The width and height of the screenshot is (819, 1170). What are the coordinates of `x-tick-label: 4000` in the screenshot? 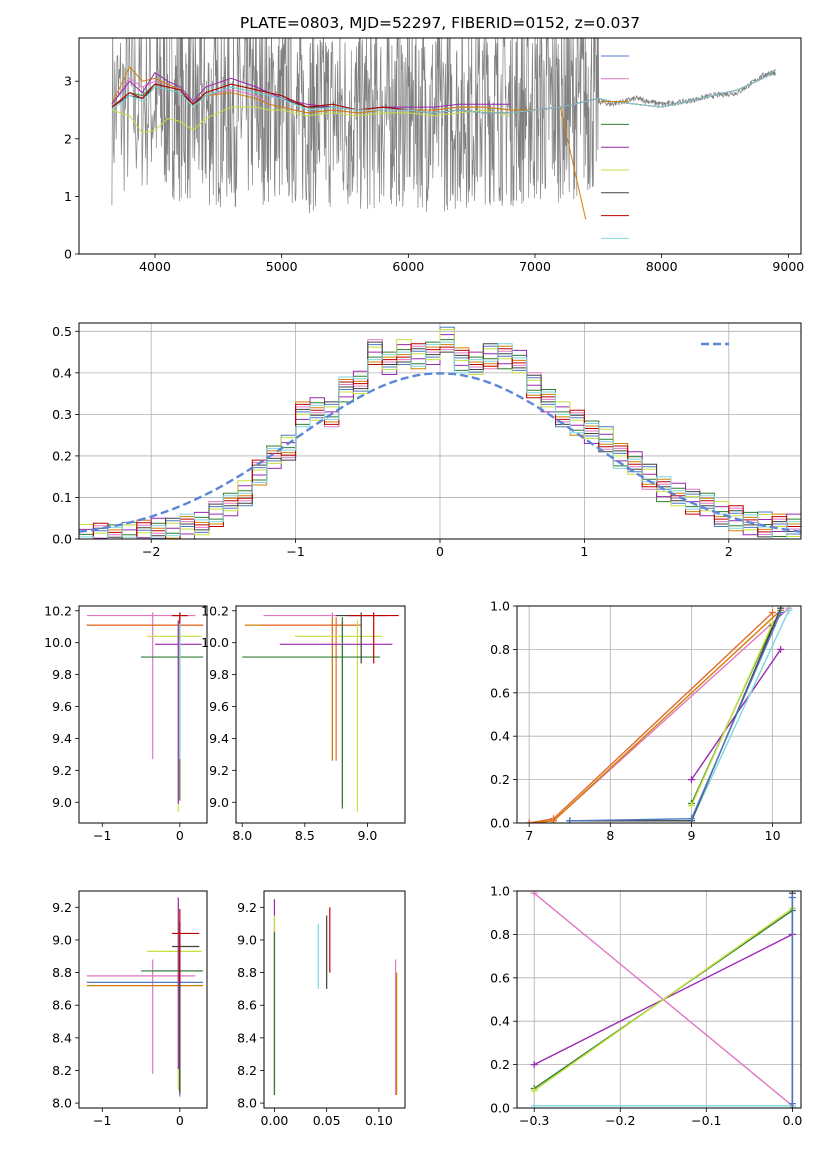 It's located at (155, 266).